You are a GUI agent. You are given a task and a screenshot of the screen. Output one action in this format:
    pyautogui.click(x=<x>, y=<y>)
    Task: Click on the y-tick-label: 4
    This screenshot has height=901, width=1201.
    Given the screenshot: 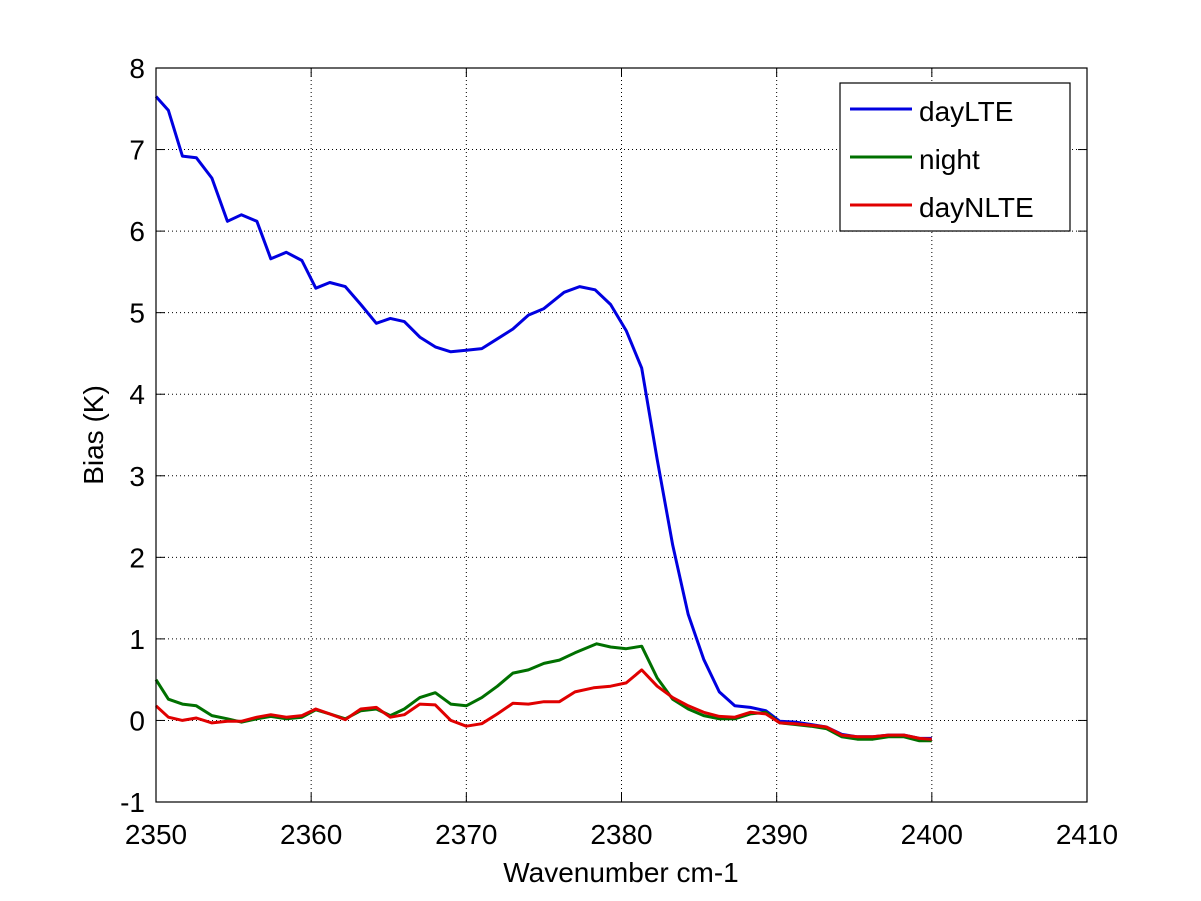 What is the action you would take?
    pyautogui.click(x=137, y=394)
    